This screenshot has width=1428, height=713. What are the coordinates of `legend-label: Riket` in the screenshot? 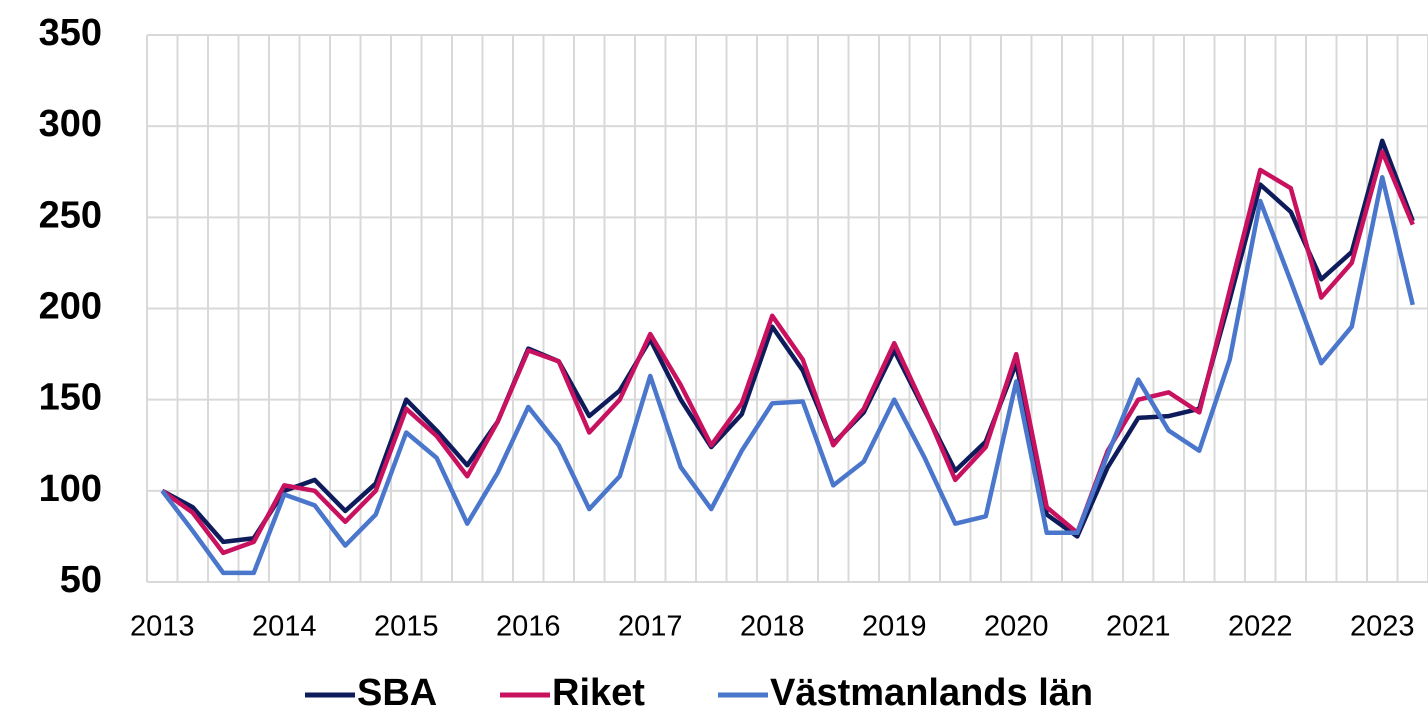 It's located at (598, 692).